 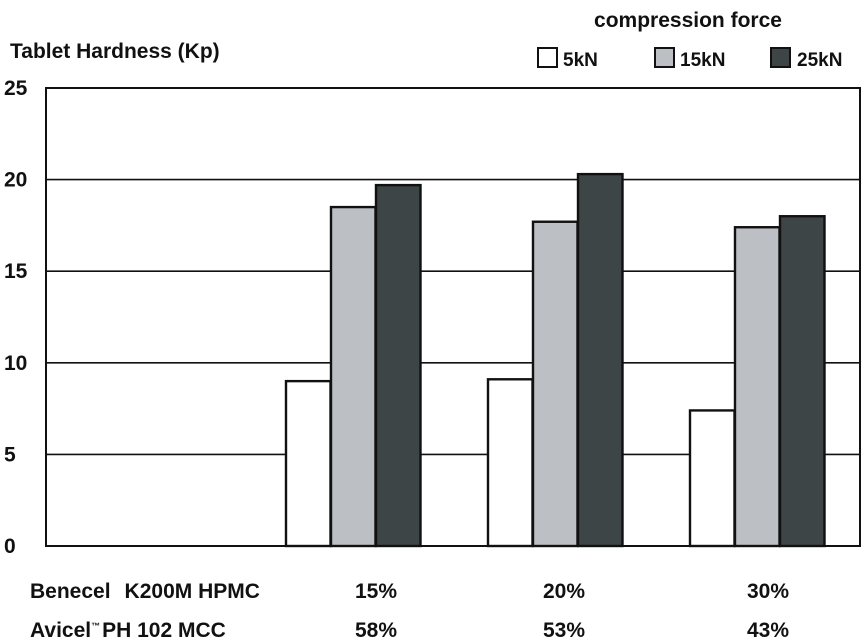 I want to click on y-tick-label: 10, so click(x=15, y=363).